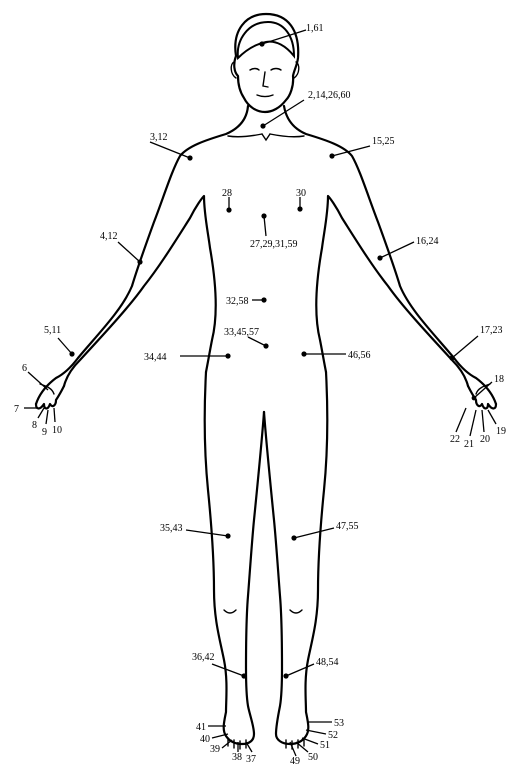 This screenshot has height=768, width=526. What do you see at coordinates (325, 745) in the screenshot?
I see `label-p37: 51` at bounding box center [325, 745].